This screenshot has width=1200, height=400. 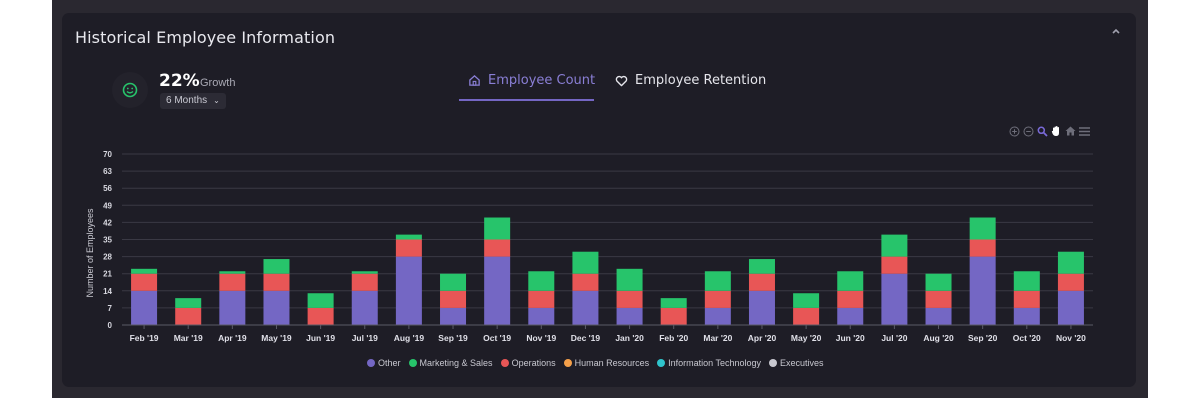 What do you see at coordinates (232, 338) in the screenshot?
I see `x-tick-label: Apr '19` at bounding box center [232, 338].